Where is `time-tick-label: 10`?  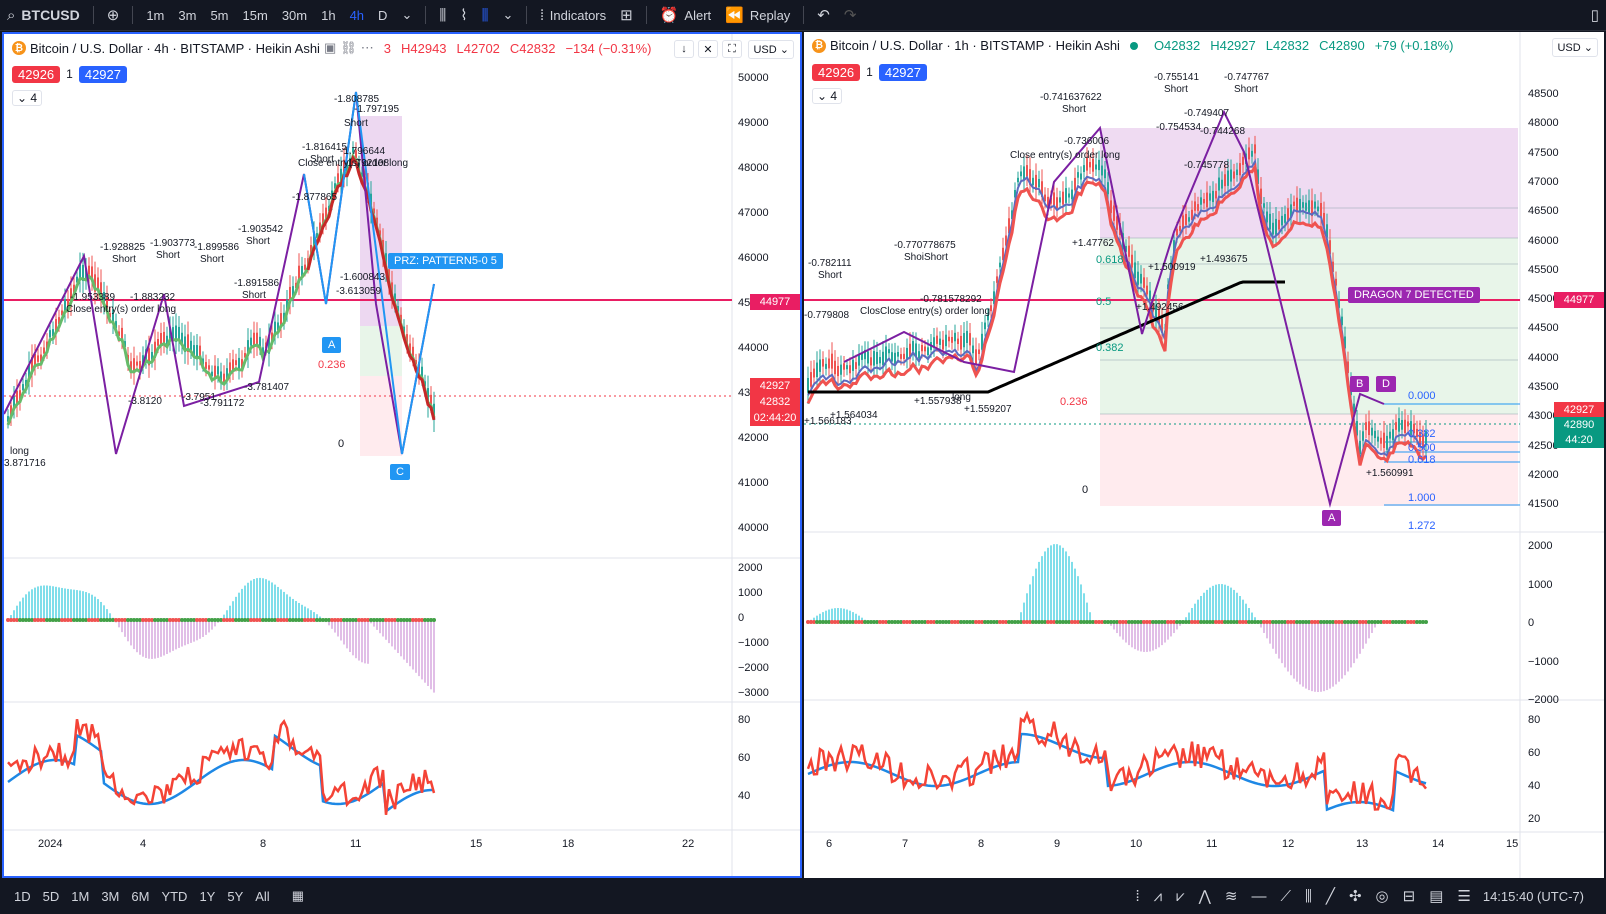
time-tick-label: 10 is located at coordinates (1136, 844).